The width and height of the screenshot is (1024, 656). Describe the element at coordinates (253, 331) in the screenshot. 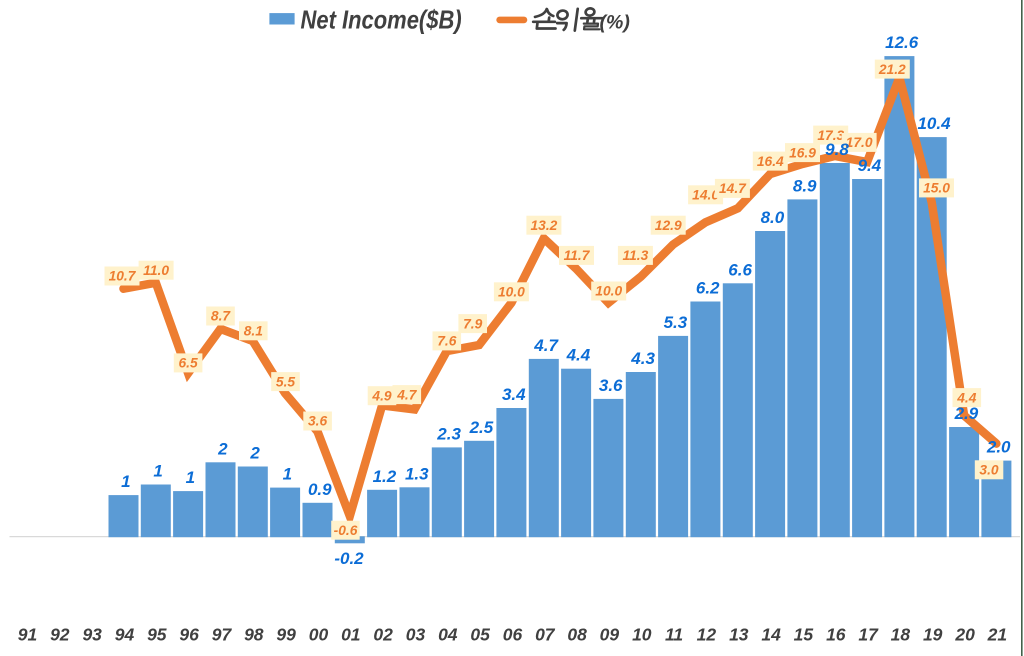

I see `svg-text: 8.1` at that location.